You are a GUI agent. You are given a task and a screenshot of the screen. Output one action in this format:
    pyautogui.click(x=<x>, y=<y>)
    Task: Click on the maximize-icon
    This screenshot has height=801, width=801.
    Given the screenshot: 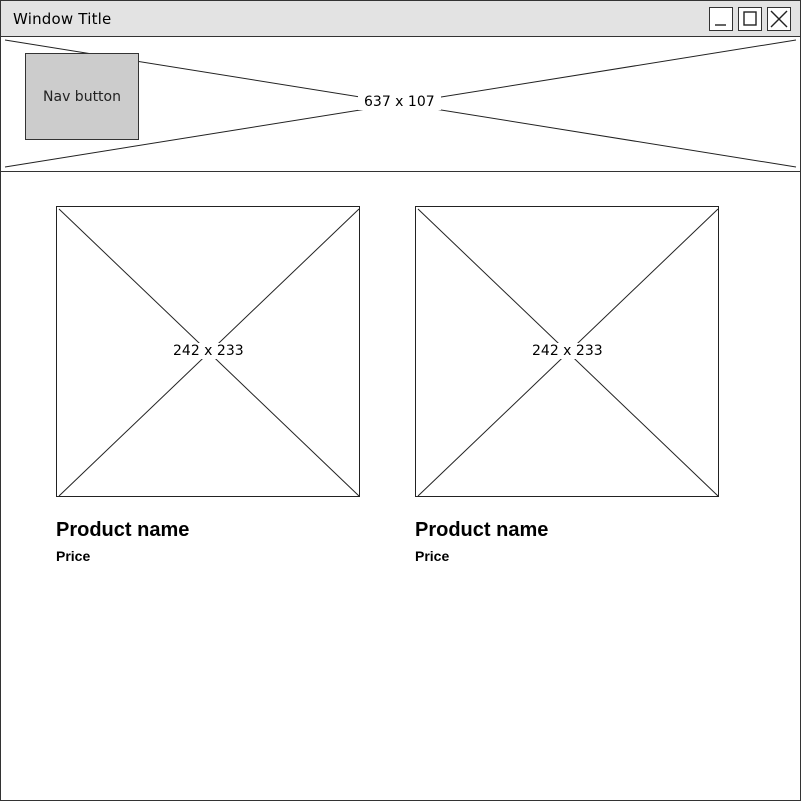 What is the action you would take?
    pyautogui.click(x=750, y=18)
    